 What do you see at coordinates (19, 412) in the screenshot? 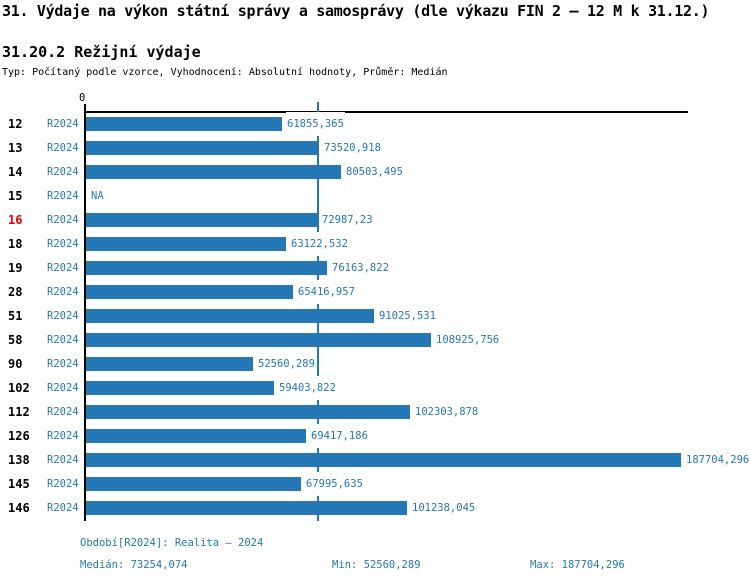
I see `row-number: 112` at bounding box center [19, 412].